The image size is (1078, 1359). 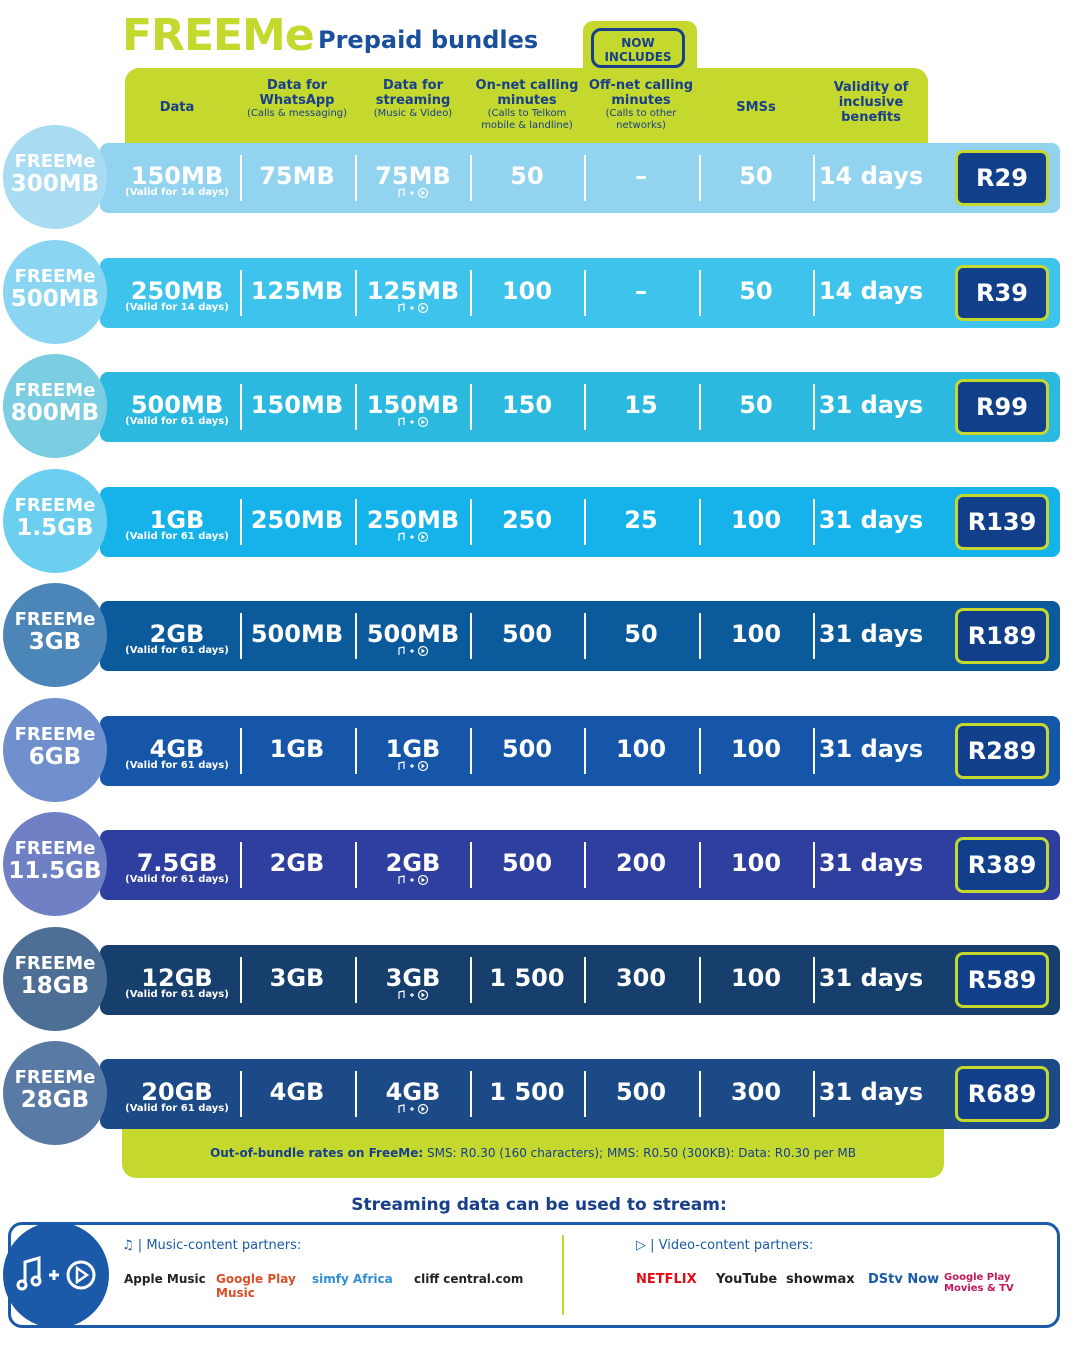 I want to click on price: R39, so click(x=1002, y=292).